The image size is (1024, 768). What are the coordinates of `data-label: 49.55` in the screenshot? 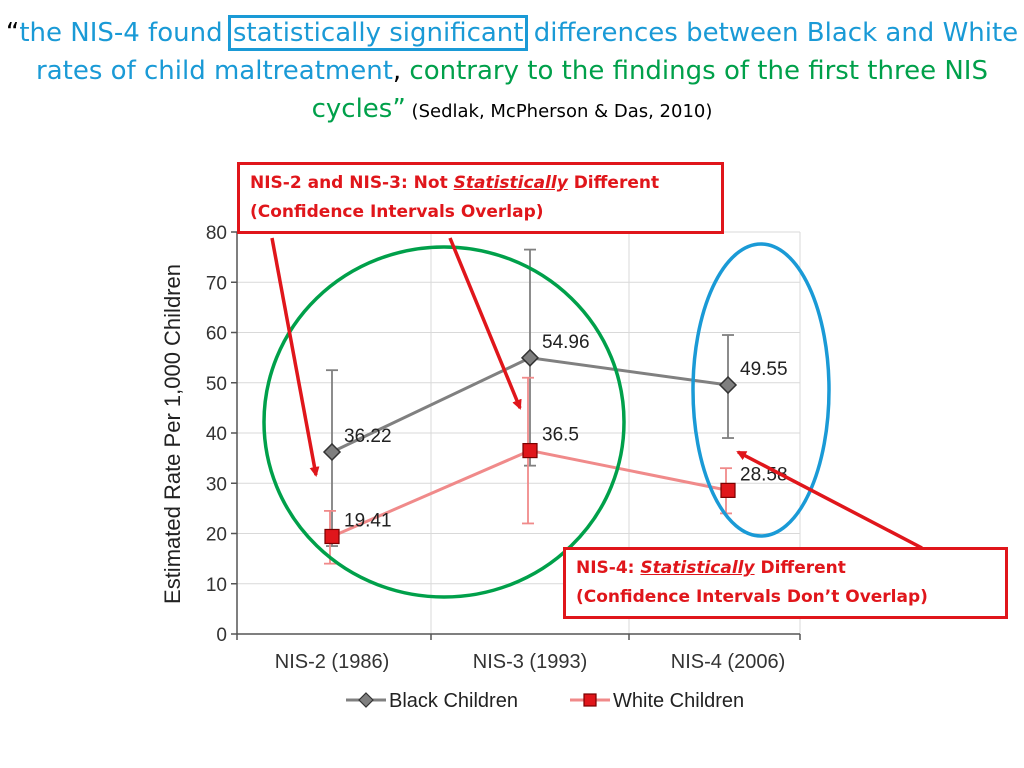 It's located at (764, 369).